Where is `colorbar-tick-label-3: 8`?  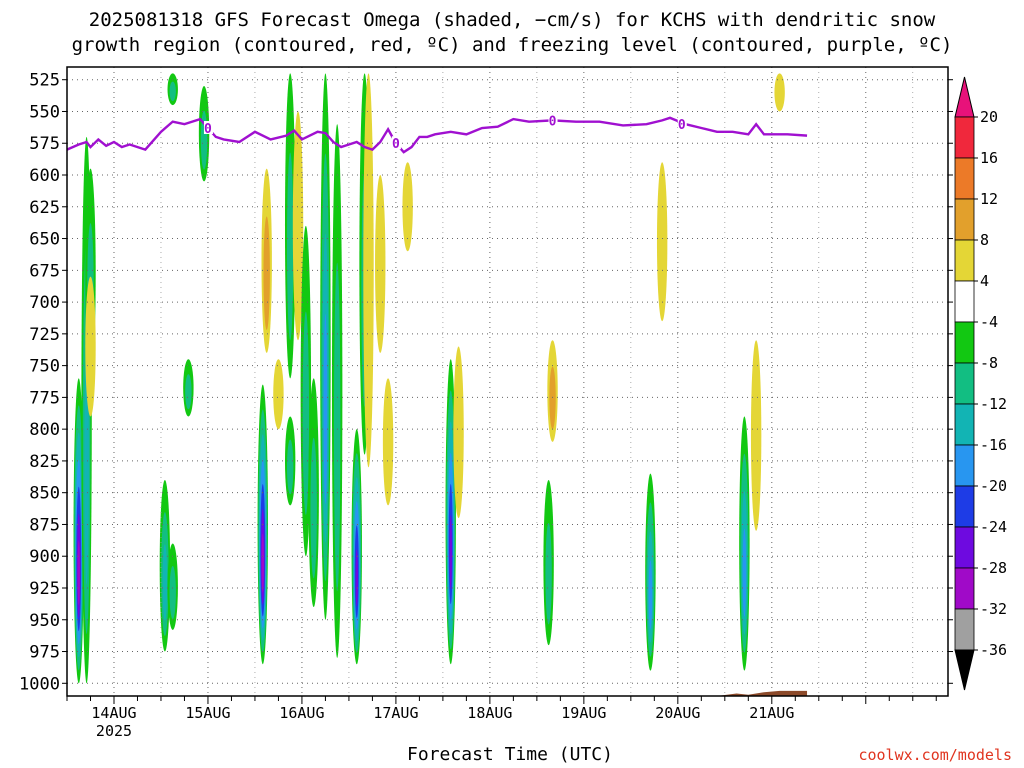 colorbar-tick-label-3: 8 is located at coordinates (984, 240).